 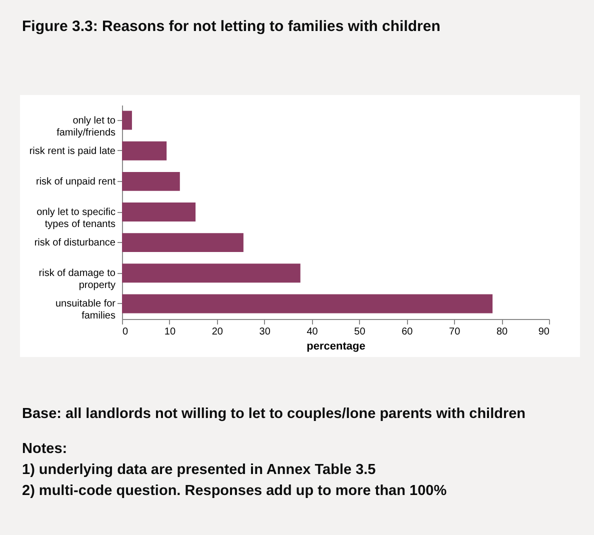 What do you see at coordinates (45, 449) in the screenshot?
I see `text: Notes:` at bounding box center [45, 449].